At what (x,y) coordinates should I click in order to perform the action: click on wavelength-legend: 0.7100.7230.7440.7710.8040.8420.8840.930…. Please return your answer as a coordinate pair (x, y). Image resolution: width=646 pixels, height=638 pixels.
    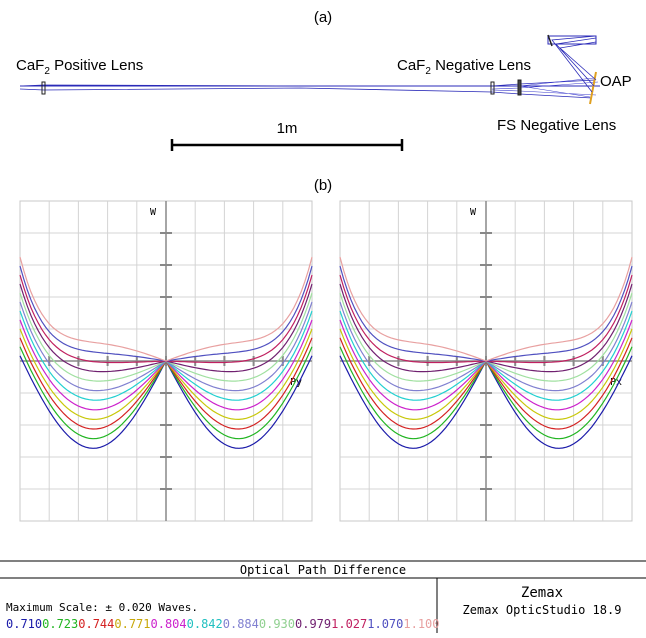
    Looking at the image, I should click on (223, 624).